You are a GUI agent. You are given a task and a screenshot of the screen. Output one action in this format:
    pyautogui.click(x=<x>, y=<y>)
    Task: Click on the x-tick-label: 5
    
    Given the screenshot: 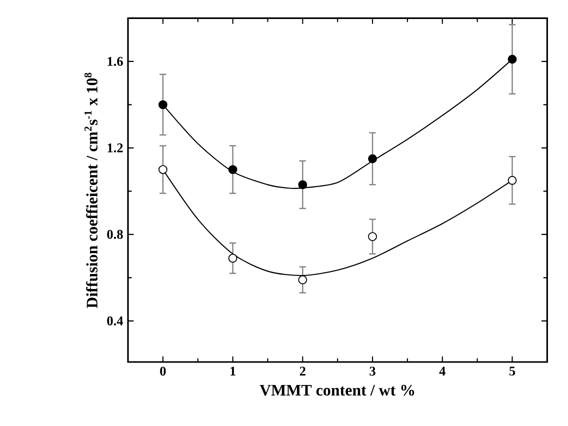 What is the action you would take?
    pyautogui.click(x=512, y=371)
    